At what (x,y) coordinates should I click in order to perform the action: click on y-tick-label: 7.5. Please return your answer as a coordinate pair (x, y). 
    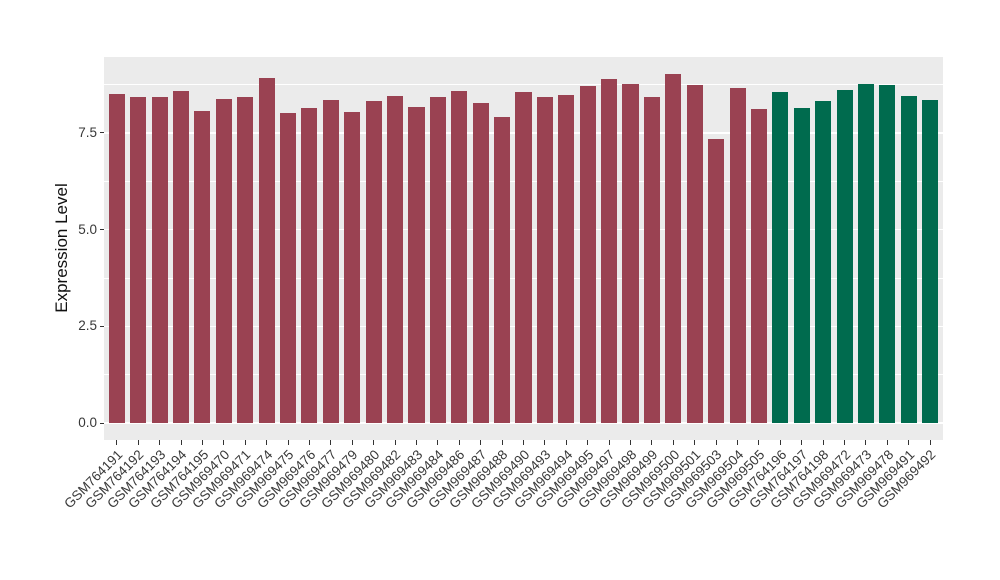
    Looking at the image, I should click on (87, 132).